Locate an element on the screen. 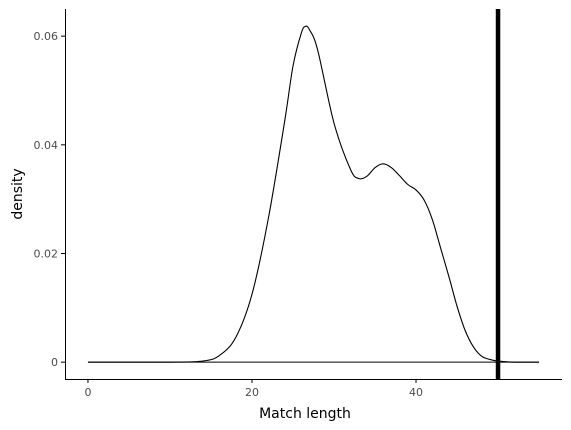  y-tick-label: 0.04 is located at coordinates (46, 145).